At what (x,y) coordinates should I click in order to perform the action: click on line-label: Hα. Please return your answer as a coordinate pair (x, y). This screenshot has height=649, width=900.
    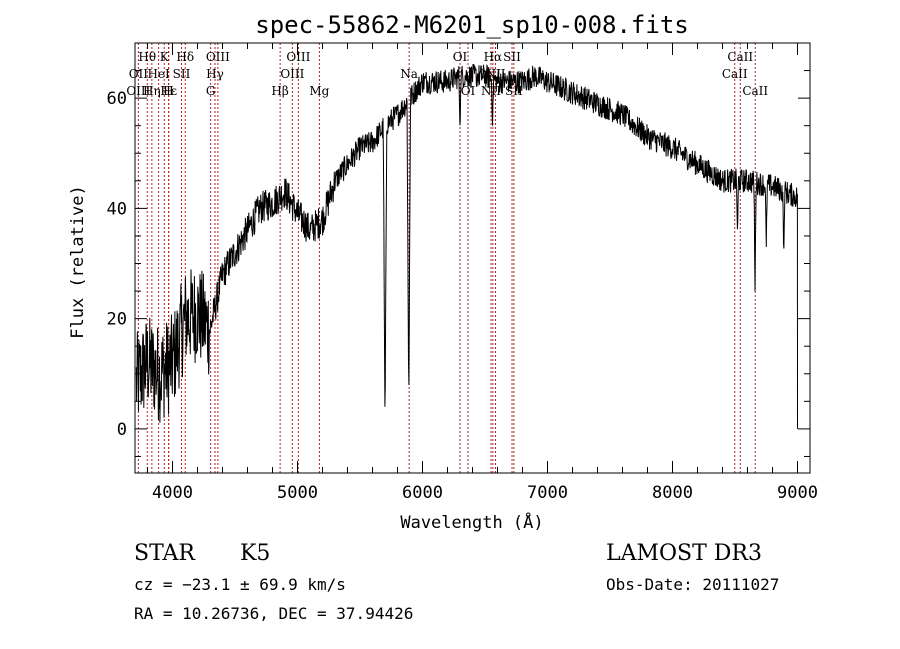
    Looking at the image, I should click on (493, 57).